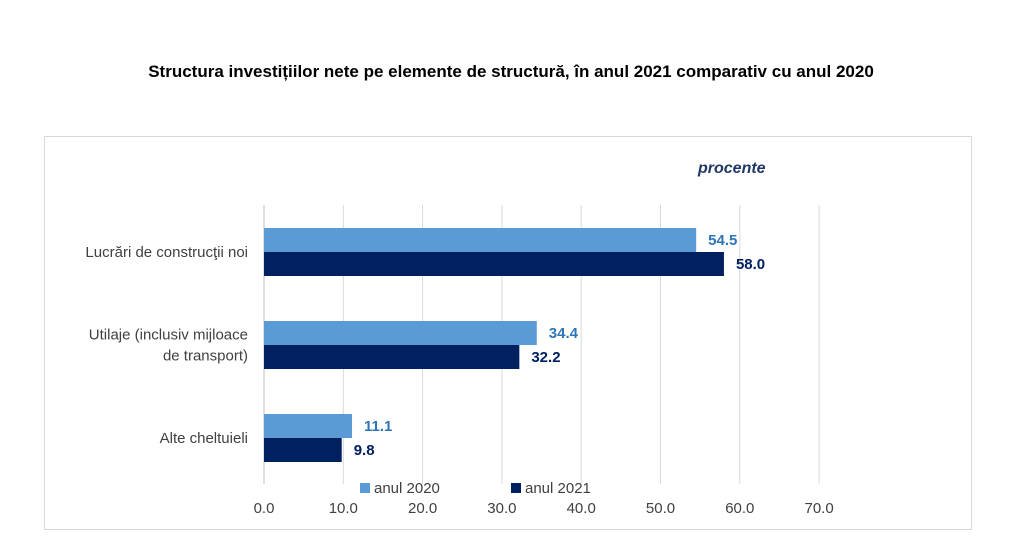 The image size is (1022, 548). What do you see at coordinates (564, 333) in the screenshot?
I see `data-label: 34.4` at bounding box center [564, 333].